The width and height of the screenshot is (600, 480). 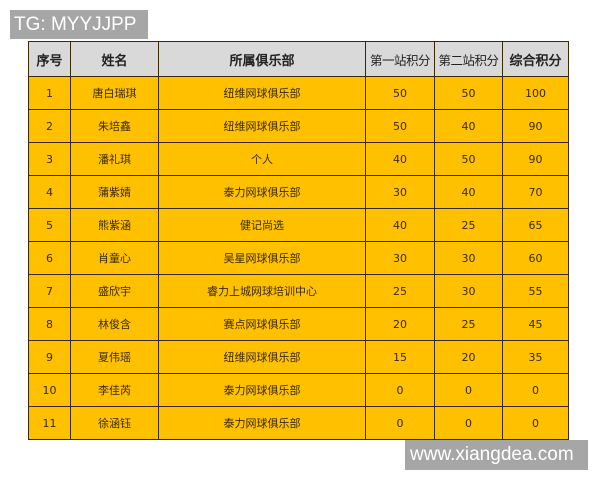 I want to click on table-row: 3 潘礼琪 个人 40 50 90, so click(x=298, y=159).